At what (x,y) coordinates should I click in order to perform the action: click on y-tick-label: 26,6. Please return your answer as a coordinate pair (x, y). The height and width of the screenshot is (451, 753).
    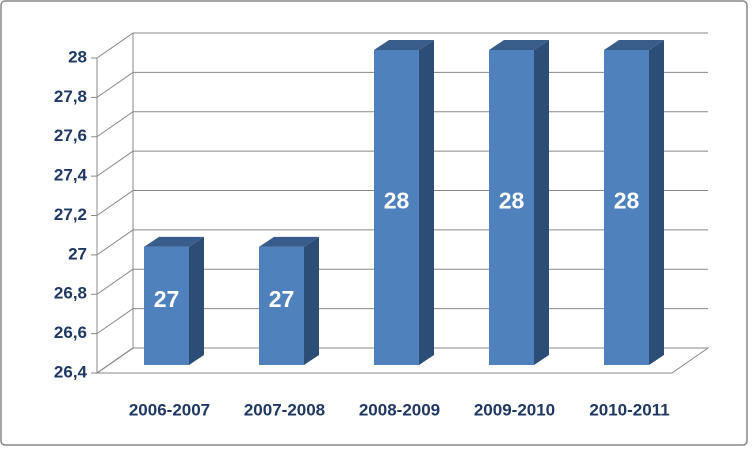
    Looking at the image, I should click on (70, 332).